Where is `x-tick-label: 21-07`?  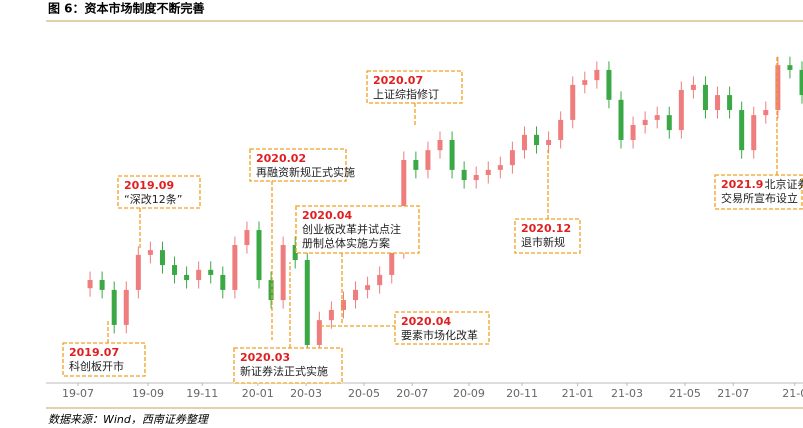
x-tick-label: 21-07 is located at coordinates (733, 393).